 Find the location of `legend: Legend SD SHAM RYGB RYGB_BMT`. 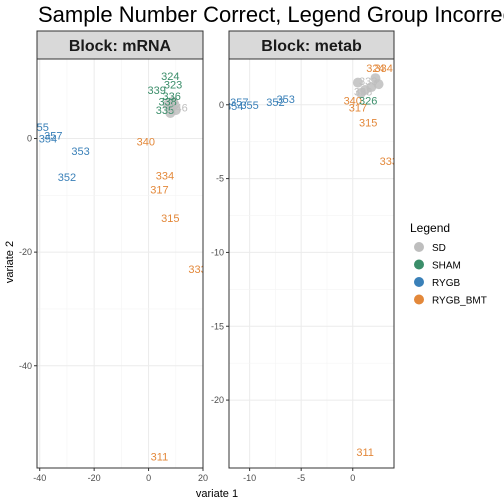

legend: Legend SD SHAM RYGB RYGB_BMT is located at coordinates (448, 264).